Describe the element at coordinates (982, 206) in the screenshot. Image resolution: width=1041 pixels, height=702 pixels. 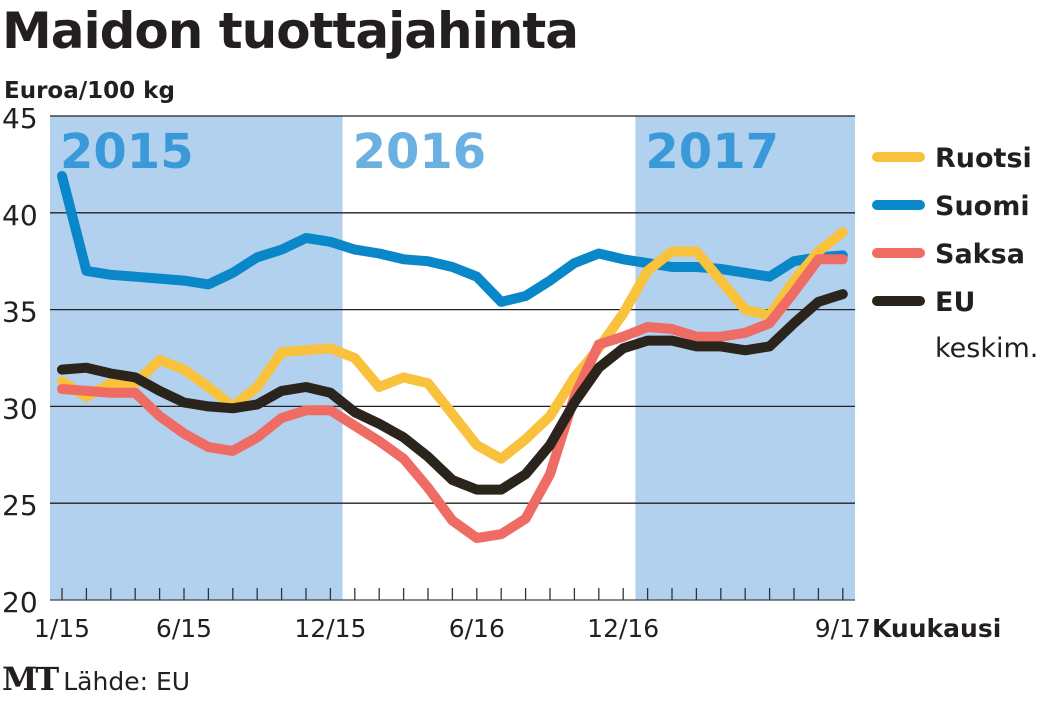
I see `legend-label-suomi: Suomi` at that location.